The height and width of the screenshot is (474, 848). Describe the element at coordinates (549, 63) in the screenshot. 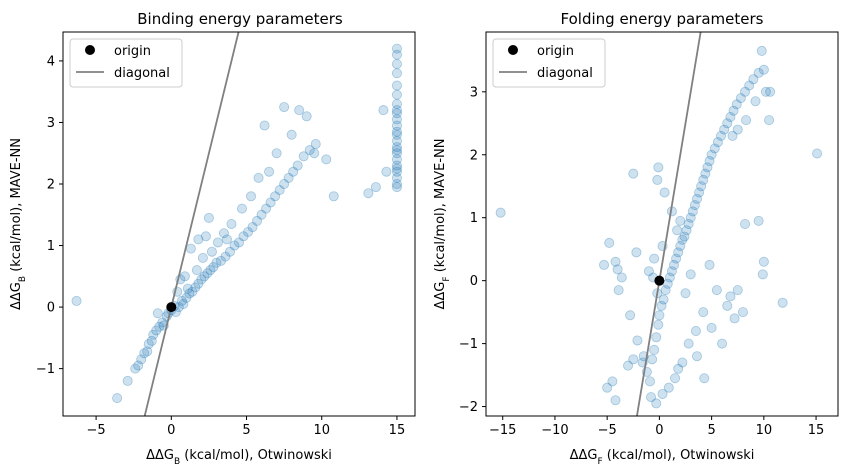

I see `folding-legend: origin diagonal` at that location.